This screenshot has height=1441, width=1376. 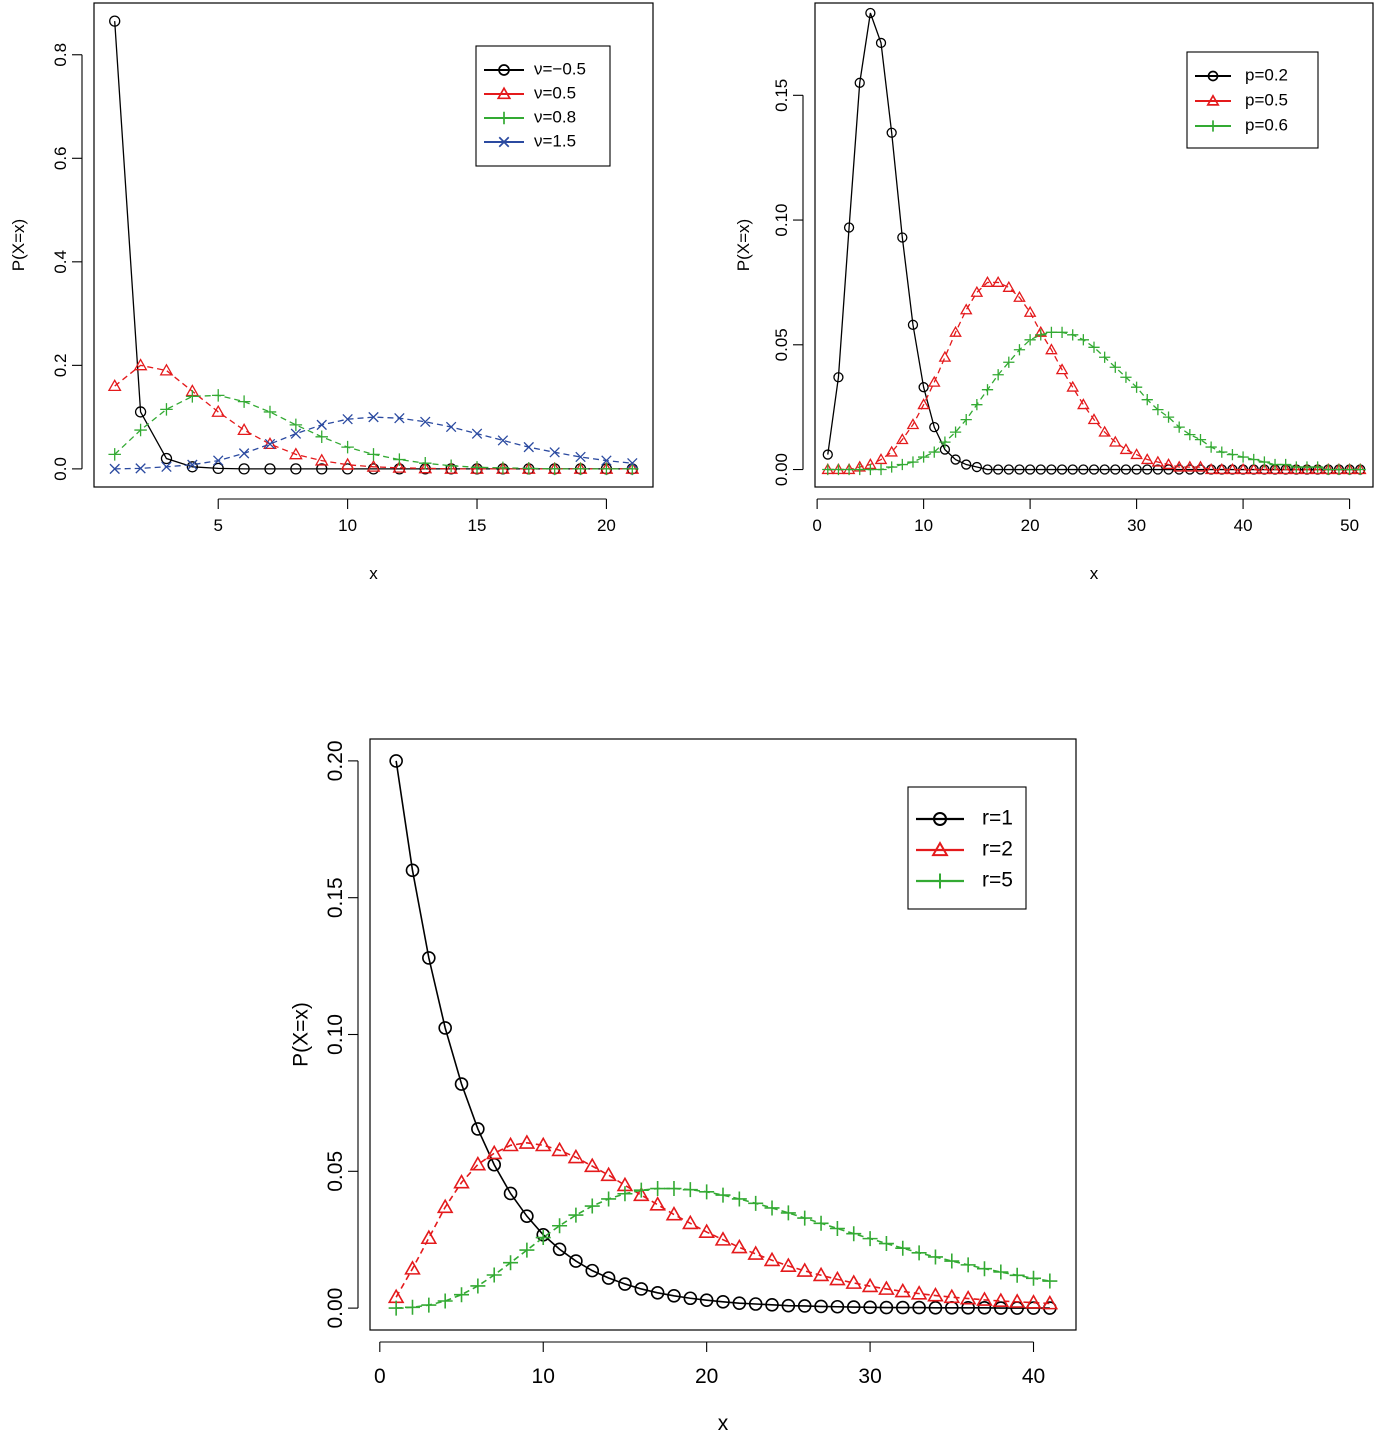 What do you see at coordinates (997, 849) in the screenshot?
I see `legend-label: r=2` at bounding box center [997, 849].